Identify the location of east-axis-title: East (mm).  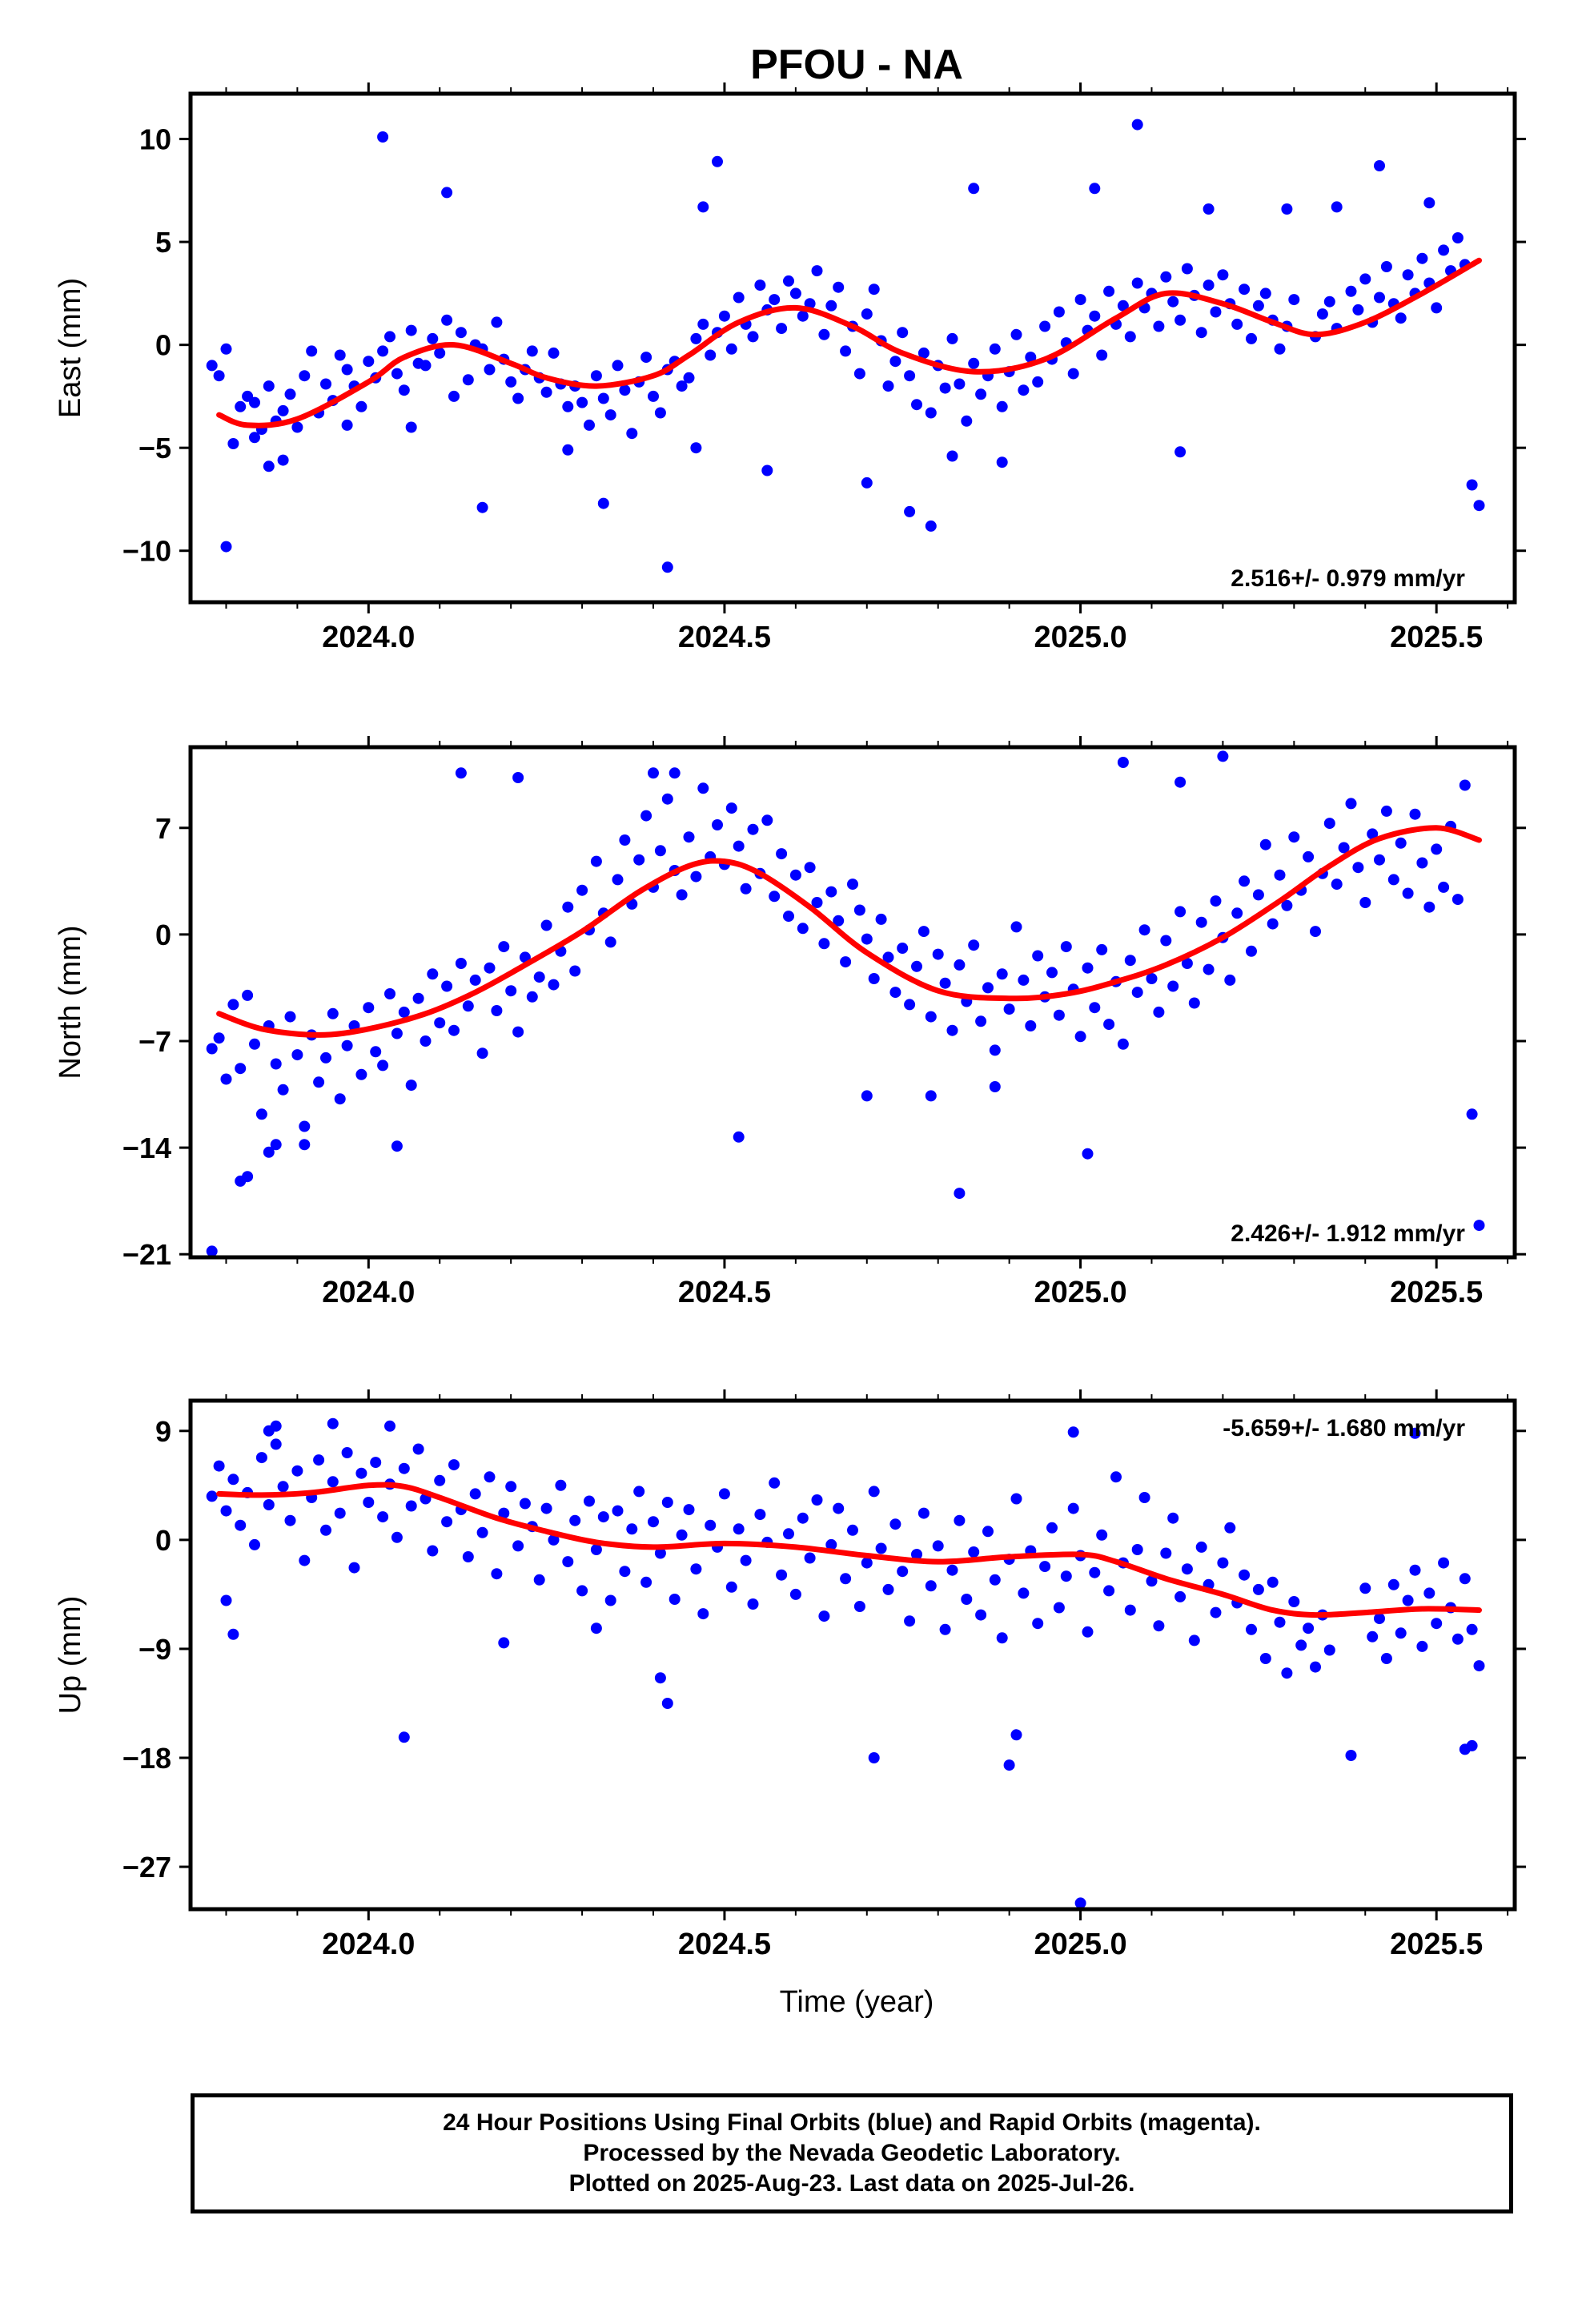
(70, 348).